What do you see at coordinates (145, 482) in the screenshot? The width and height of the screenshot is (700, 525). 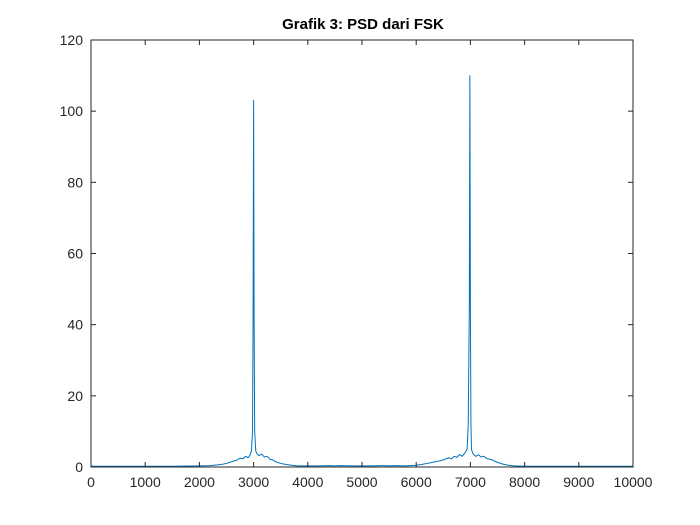 I see `x-tick-label: 1000` at bounding box center [145, 482].